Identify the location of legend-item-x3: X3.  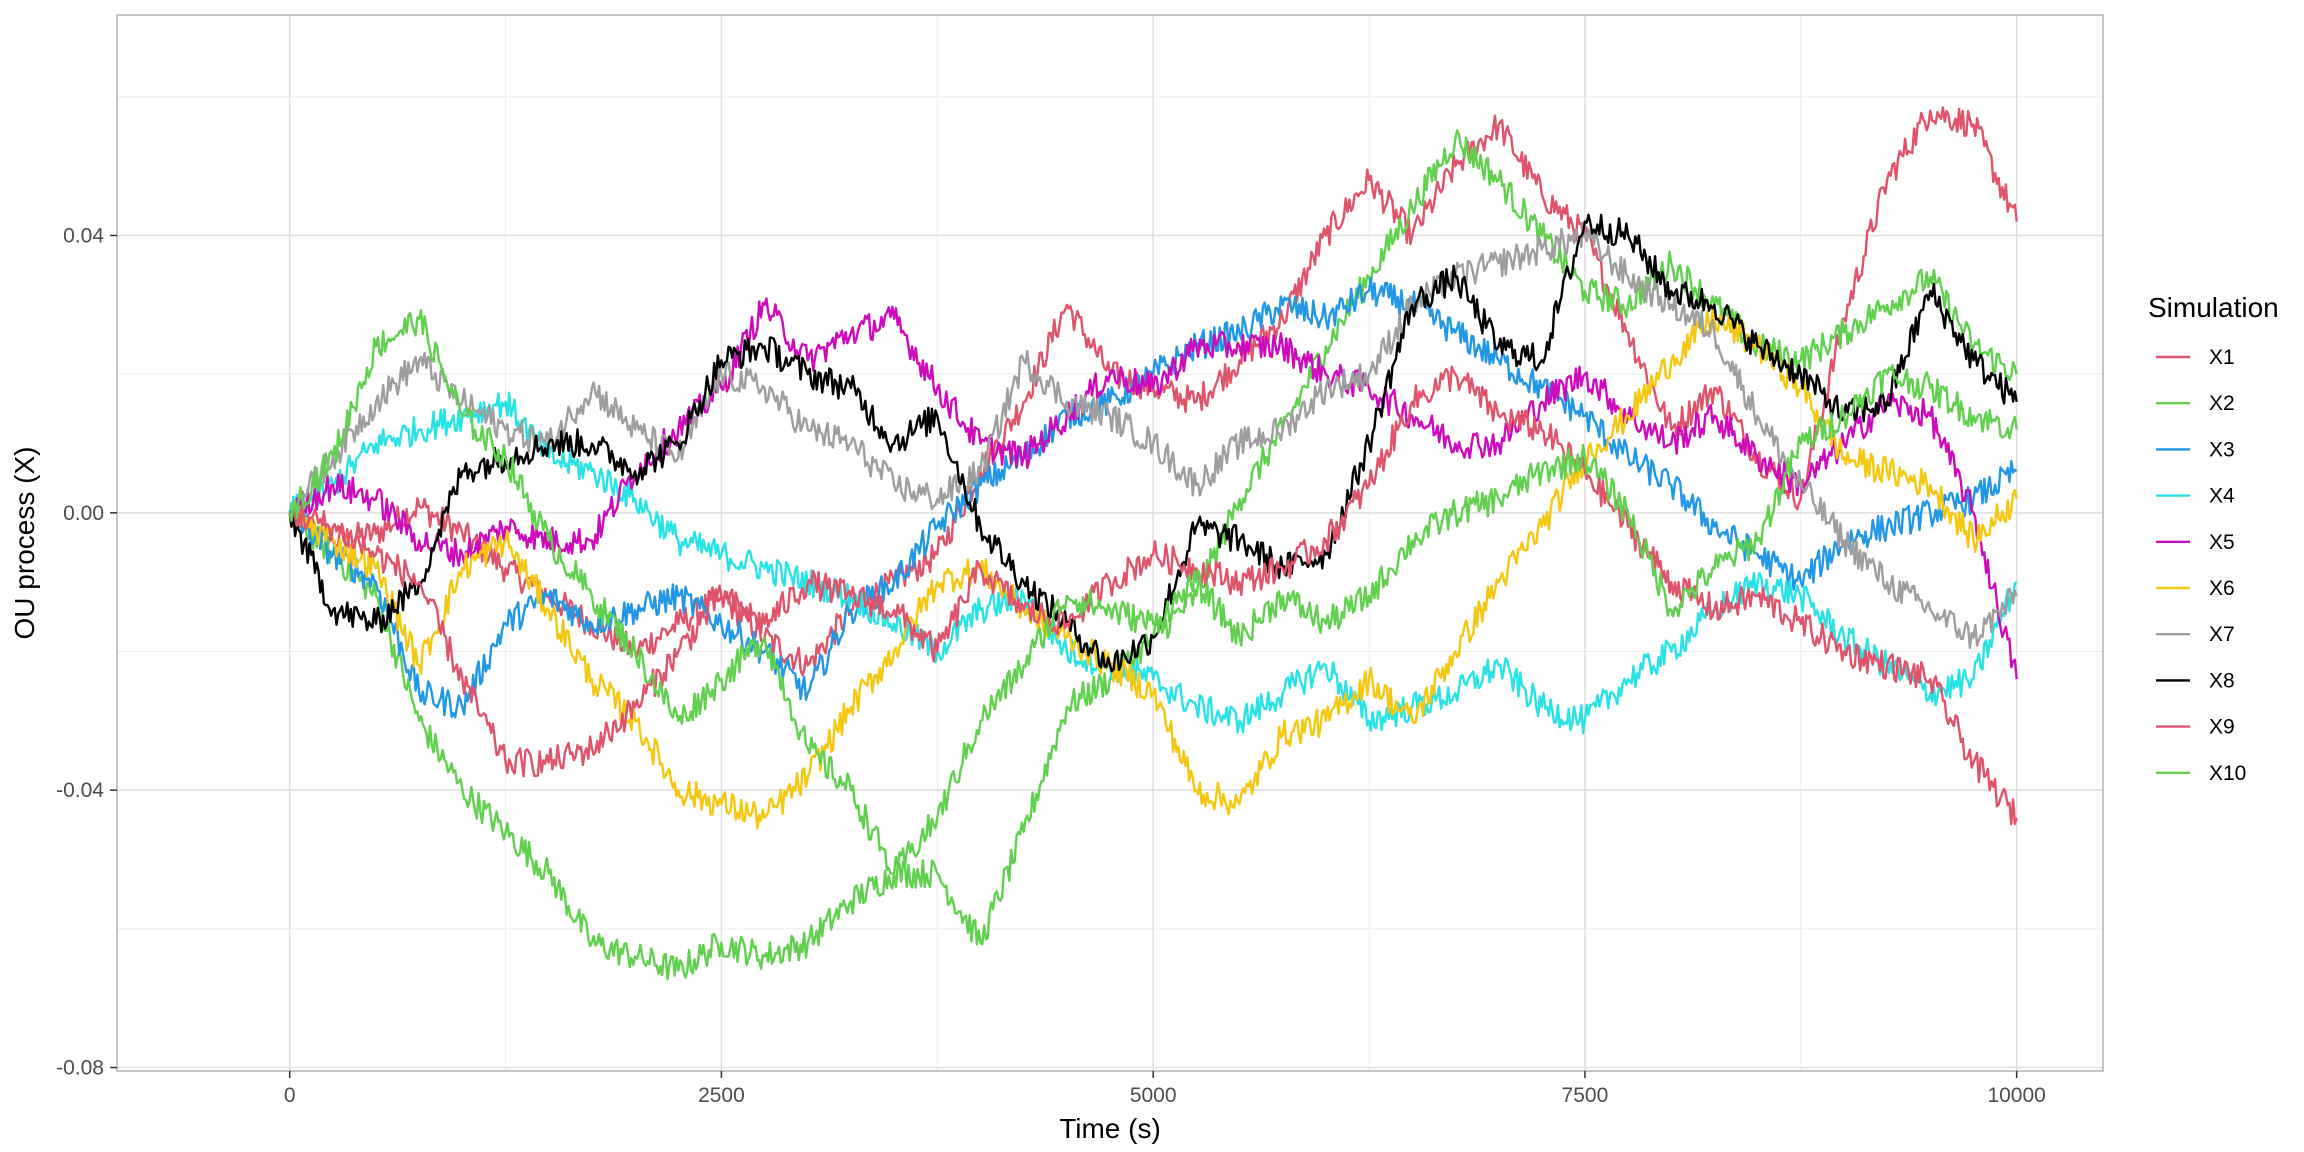
(2195, 449).